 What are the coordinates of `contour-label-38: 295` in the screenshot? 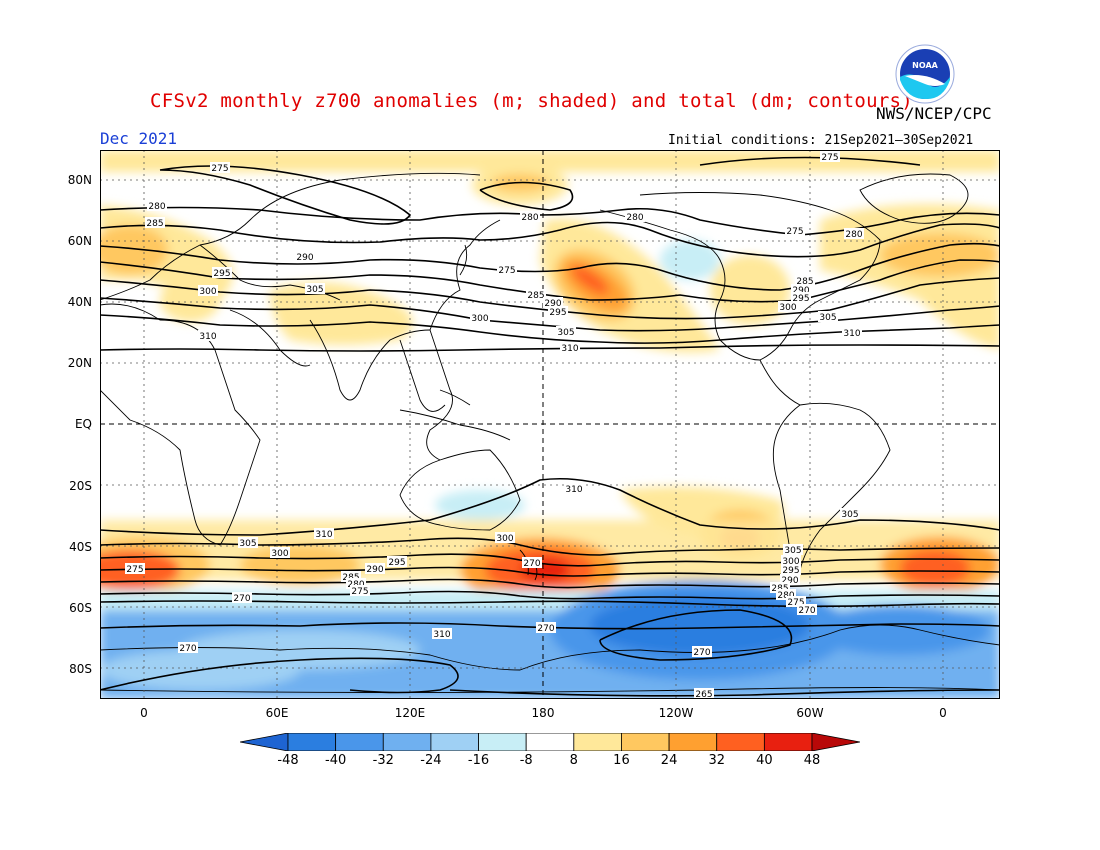 It's located at (791, 570).